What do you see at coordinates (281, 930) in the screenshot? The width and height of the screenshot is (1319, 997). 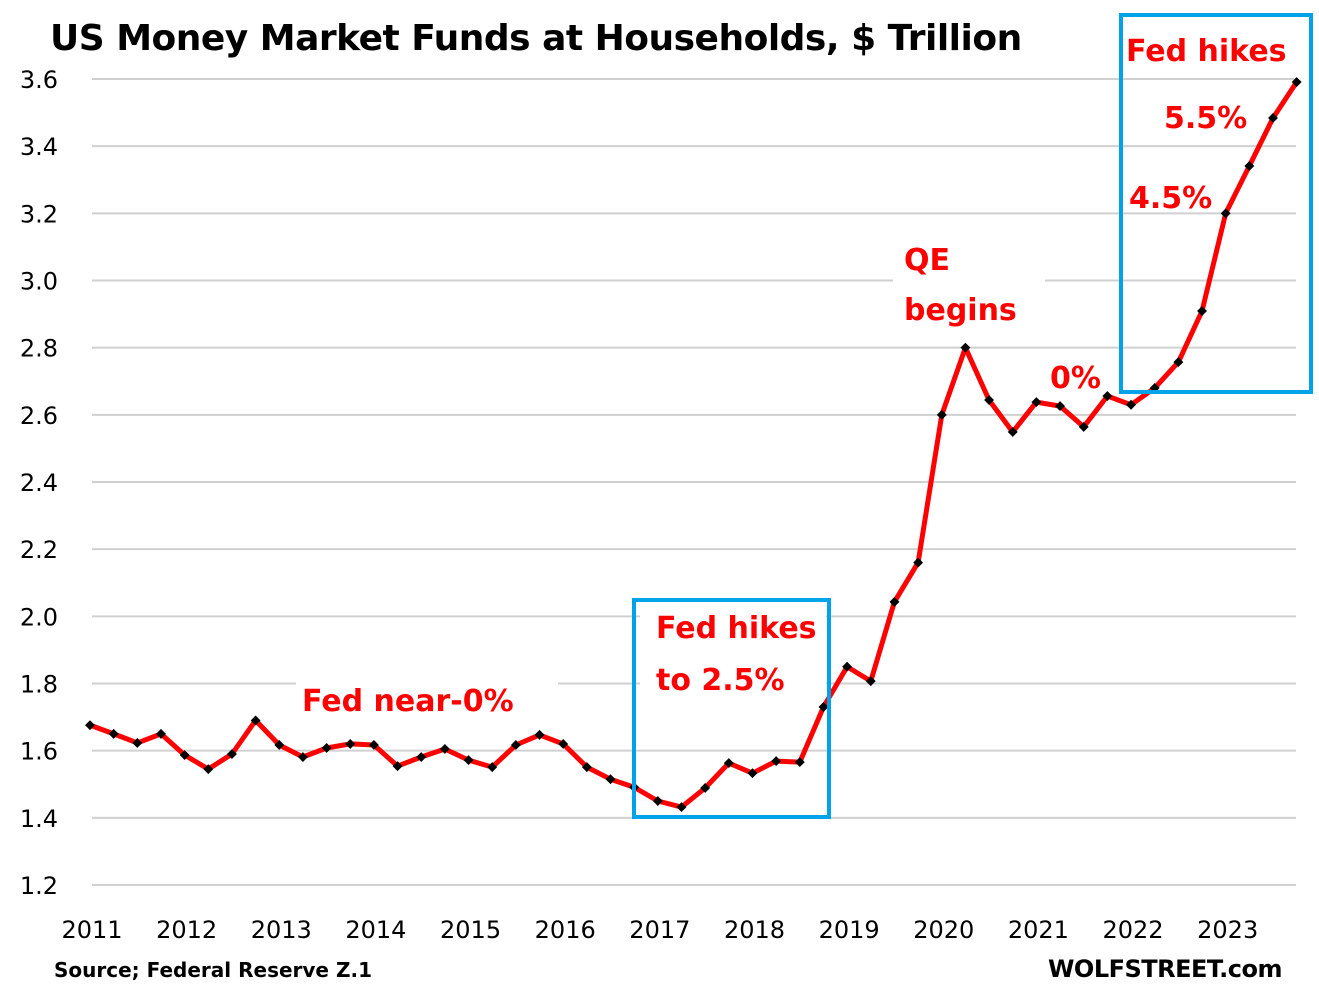 I see `x-tick-label: 2013` at bounding box center [281, 930].